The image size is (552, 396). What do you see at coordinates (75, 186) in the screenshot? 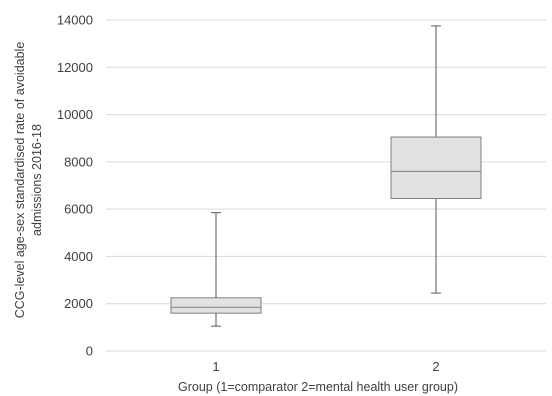
I see `y-axis-tick-labels: 0 2000 4000 6000 8000 10000 12000 14000` at bounding box center [75, 186].